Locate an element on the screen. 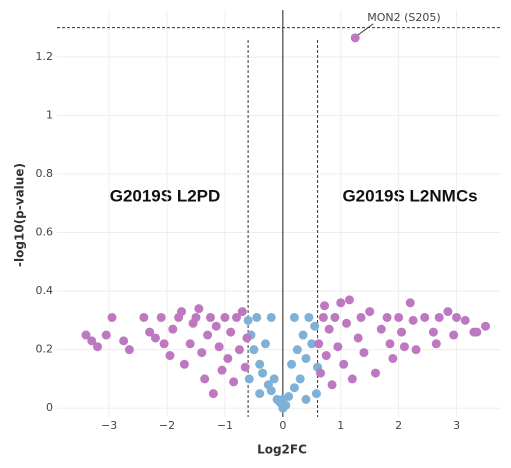  y-tick-label: 0.4 is located at coordinates (45, 290).